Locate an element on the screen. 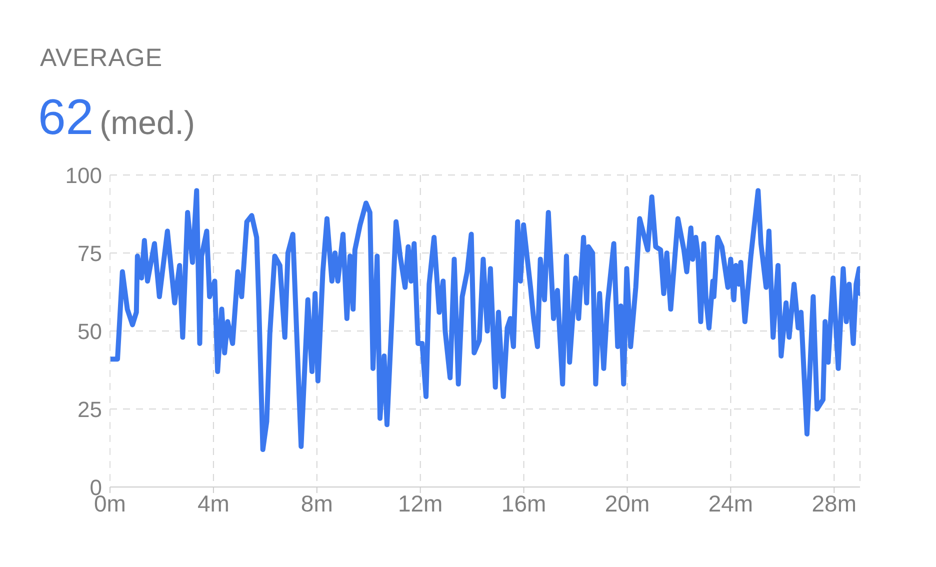  y-tick-label: 50 is located at coordinates (90, 331).